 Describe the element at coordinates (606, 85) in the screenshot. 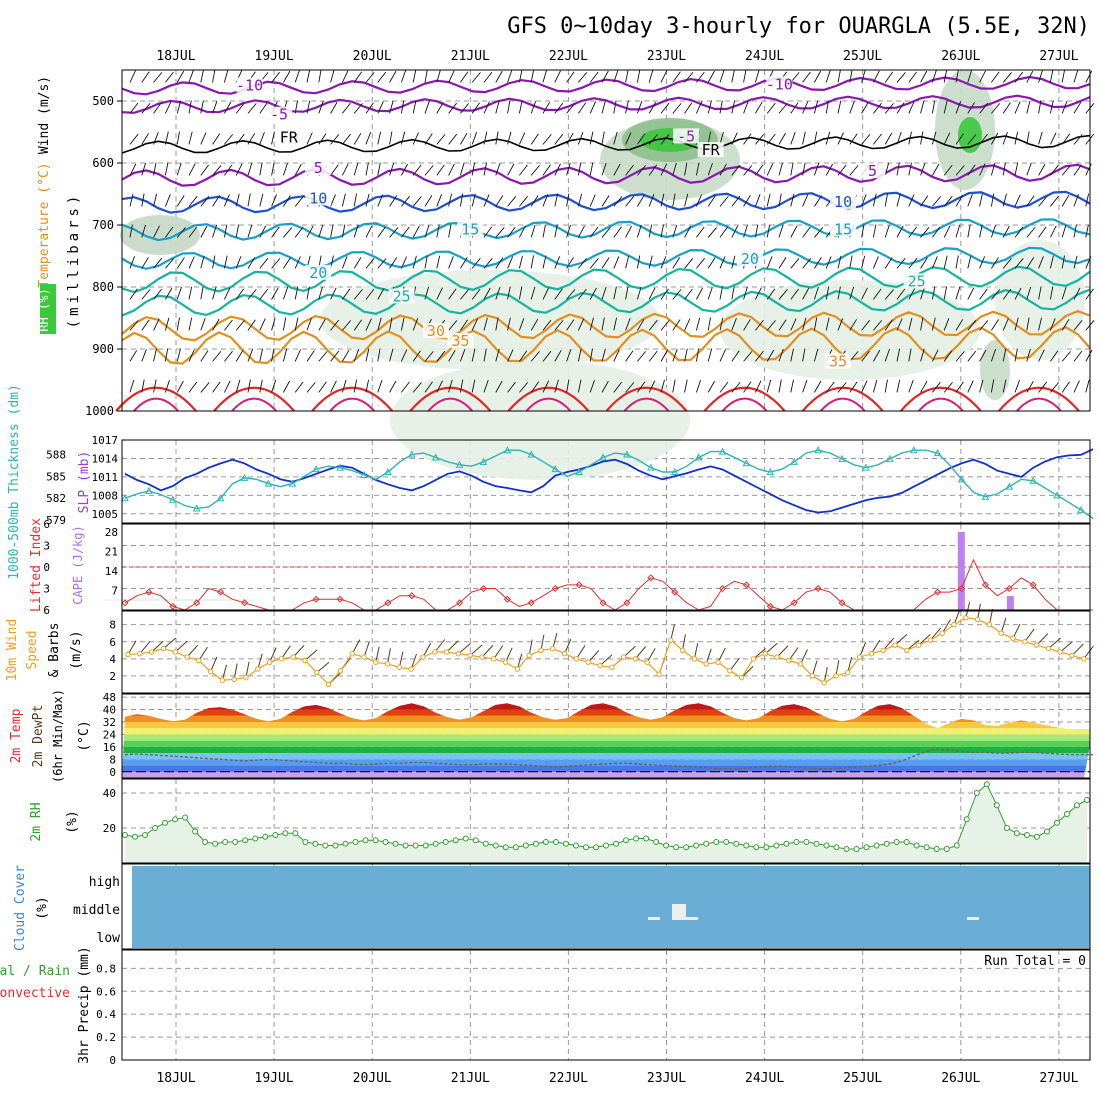

I see `temperature-contour` at that location.